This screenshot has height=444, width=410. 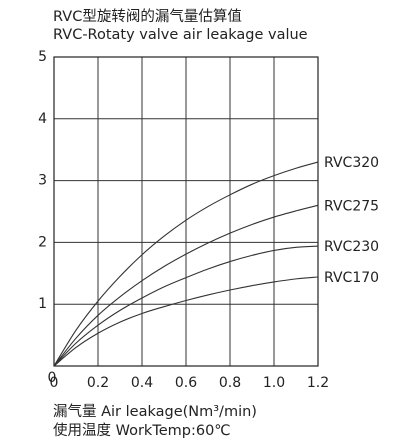 What do you see at coordinates (351, 278) in the screenshot?
I see `series-label-rvc170: RVC170` at bounding box center [351, 278].